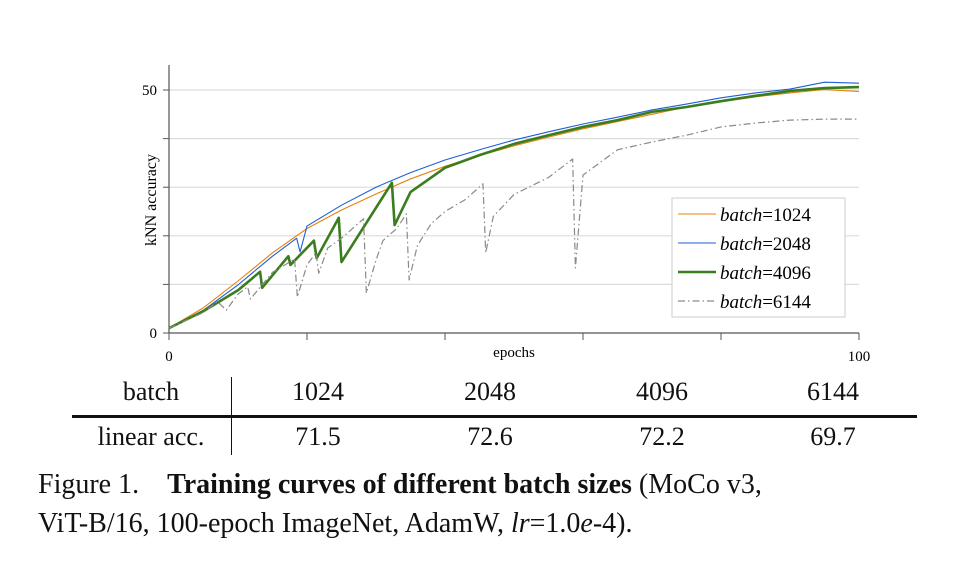 This screenshot has height=573, width=973. Describe the element at coordinates (151, 436) in the screenshot. I see `table-cell: linear acc.` at that location.